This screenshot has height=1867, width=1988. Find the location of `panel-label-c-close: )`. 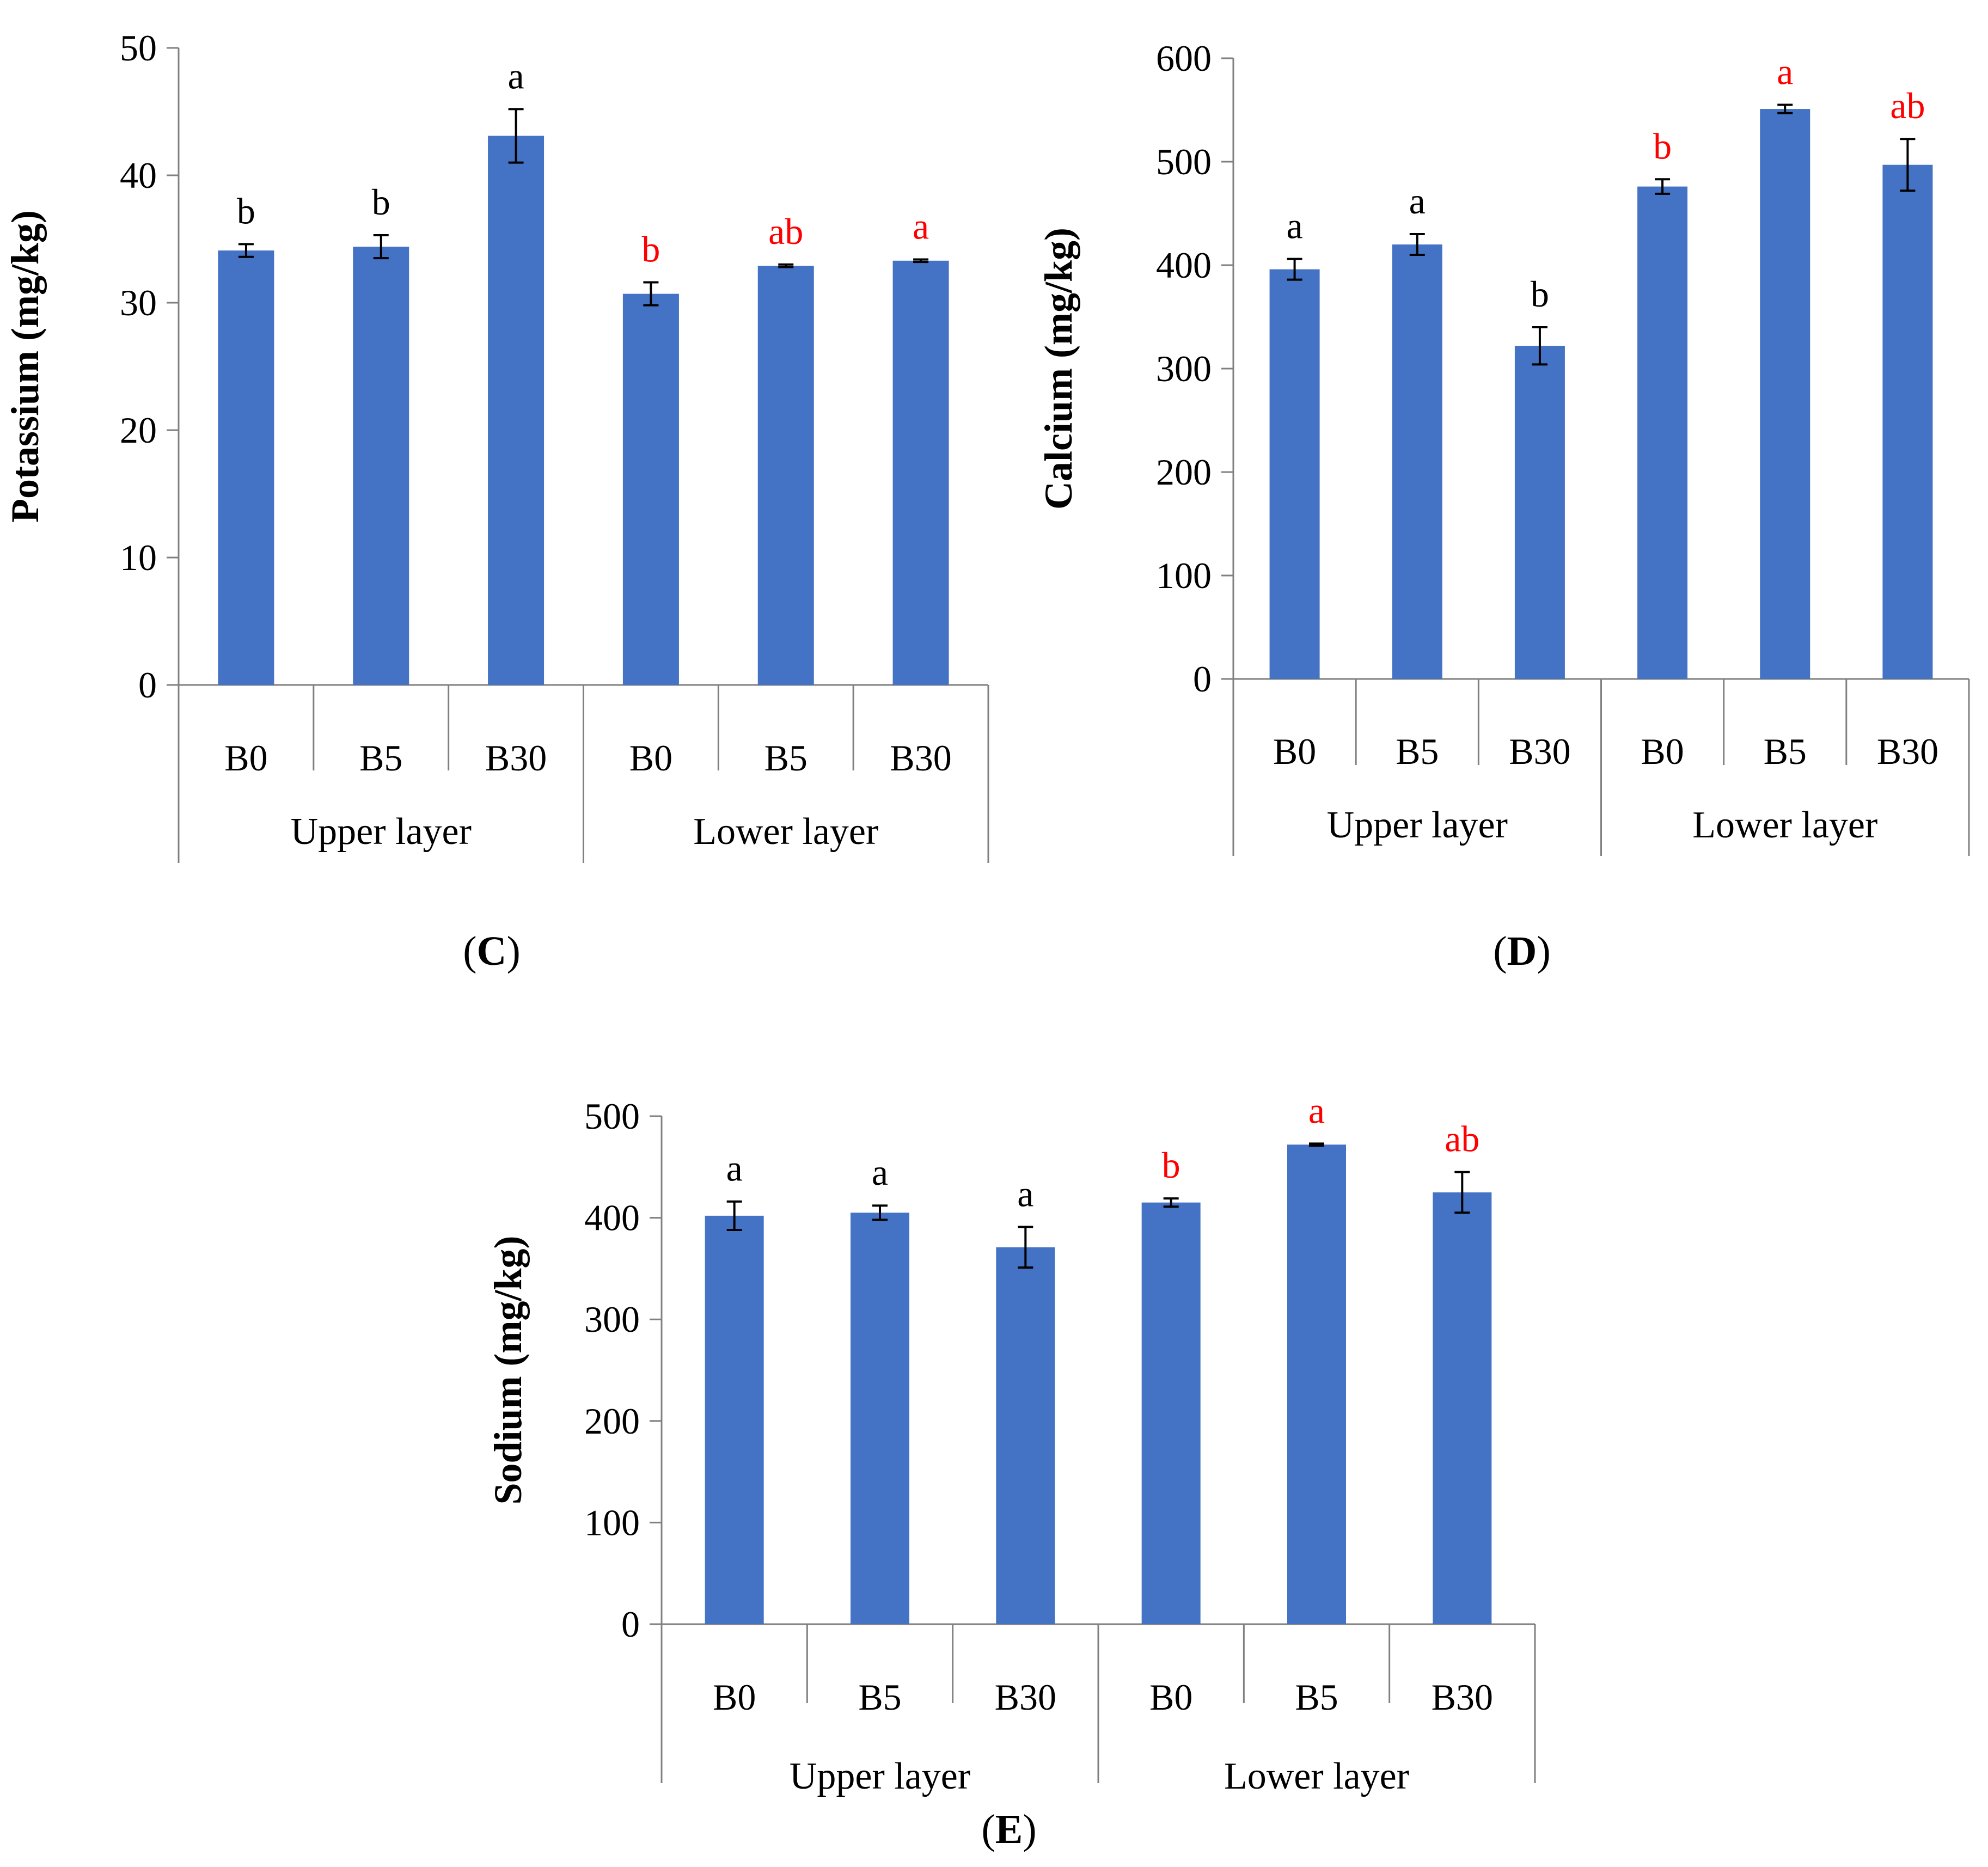

panel-label-c-close: ) is located at coordinates (513, 951).